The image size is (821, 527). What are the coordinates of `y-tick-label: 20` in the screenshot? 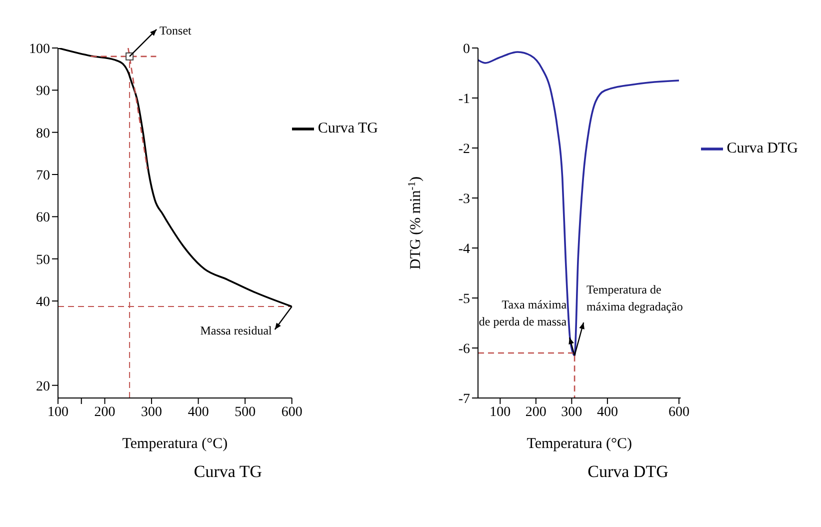 It's located at (43, 386).